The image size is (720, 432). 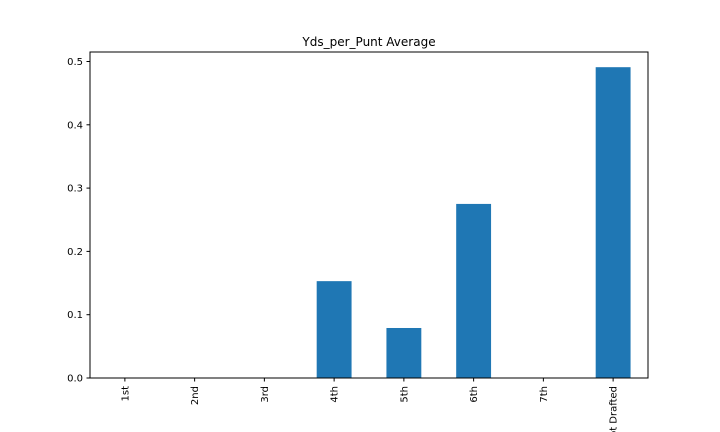 I want to click on y-tick-label: 0.0, so click(x=75, y=379).